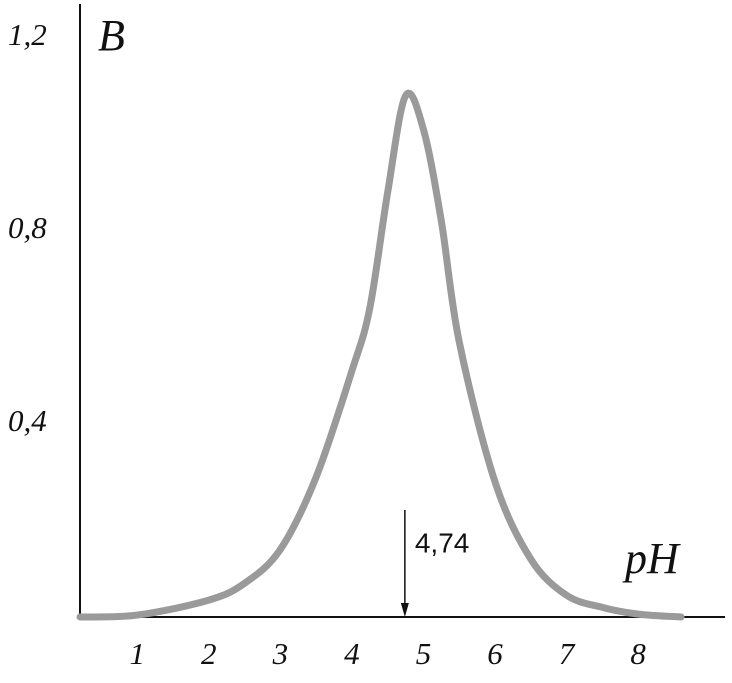 Image resolution: width=732 pixels, height=683 pixels. I want to click on y-tick-label: 0,4, so click(27, 420).